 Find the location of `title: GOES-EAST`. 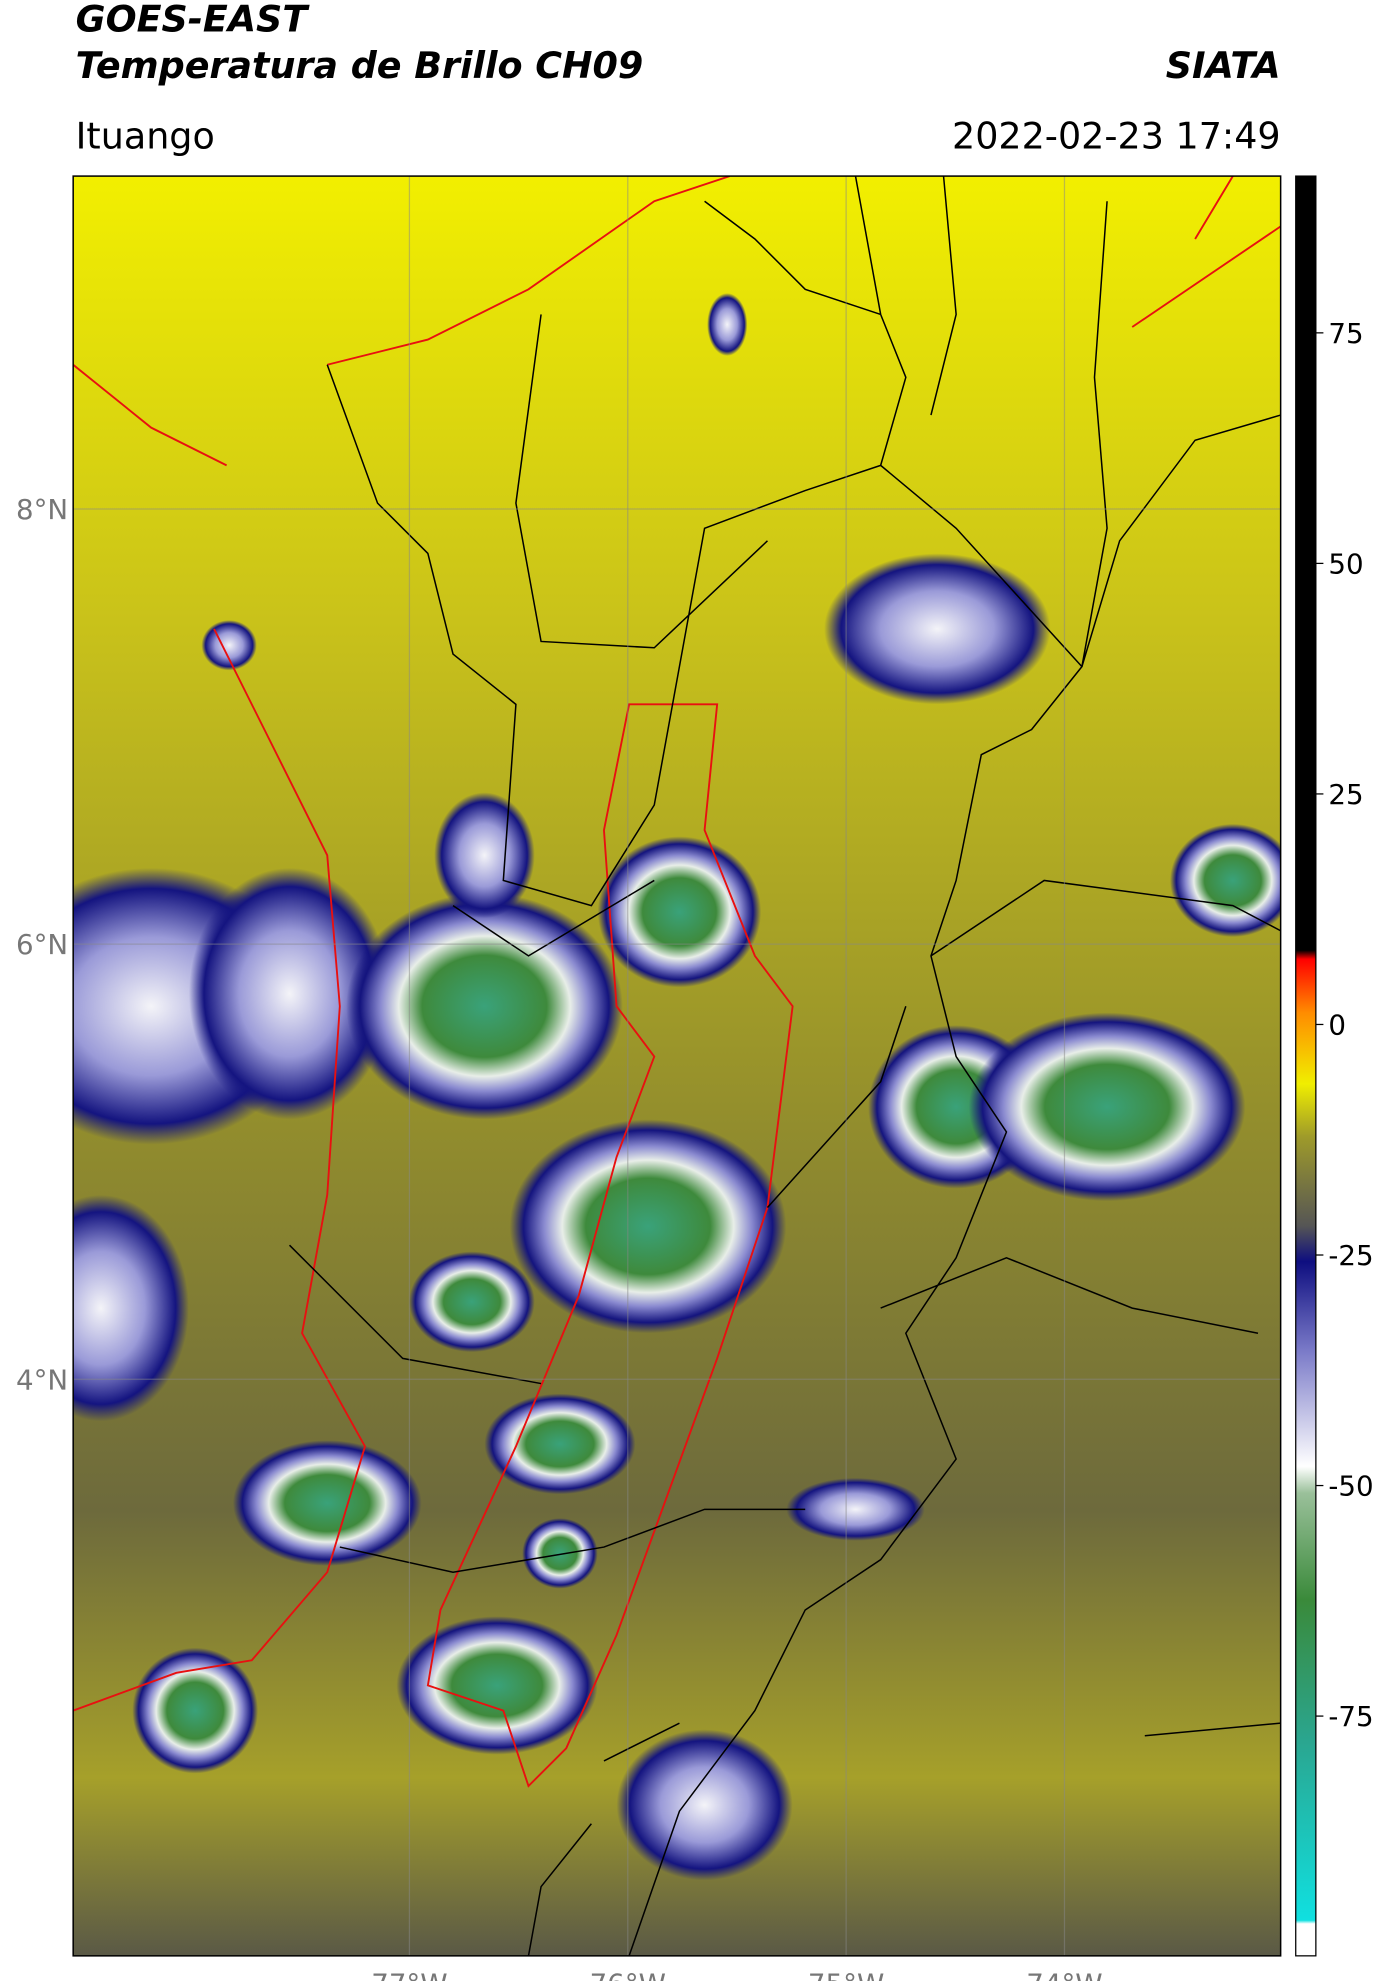

title: GOES-EAST is located at coordinates (193, 20).